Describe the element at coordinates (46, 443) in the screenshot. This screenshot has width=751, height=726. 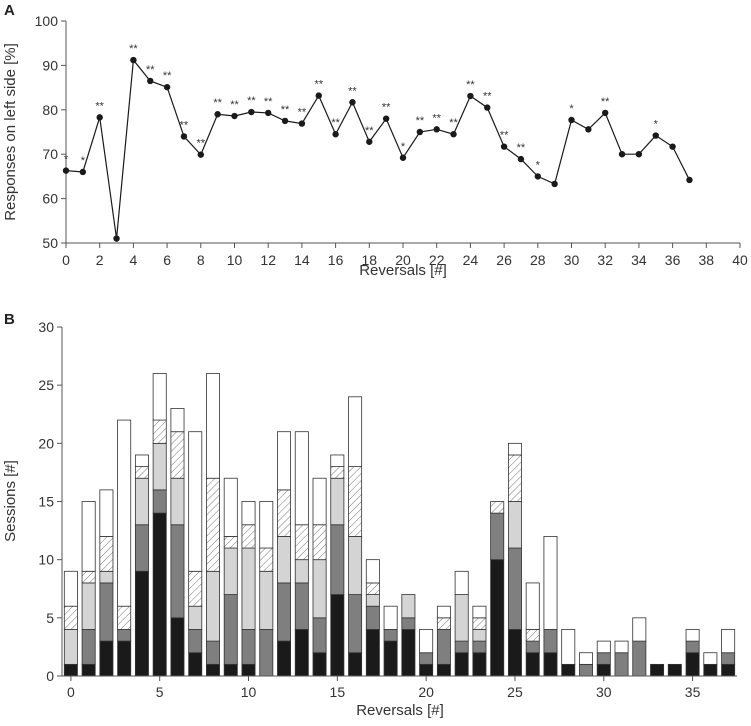
I see `y-tick-label: 20` at that location.